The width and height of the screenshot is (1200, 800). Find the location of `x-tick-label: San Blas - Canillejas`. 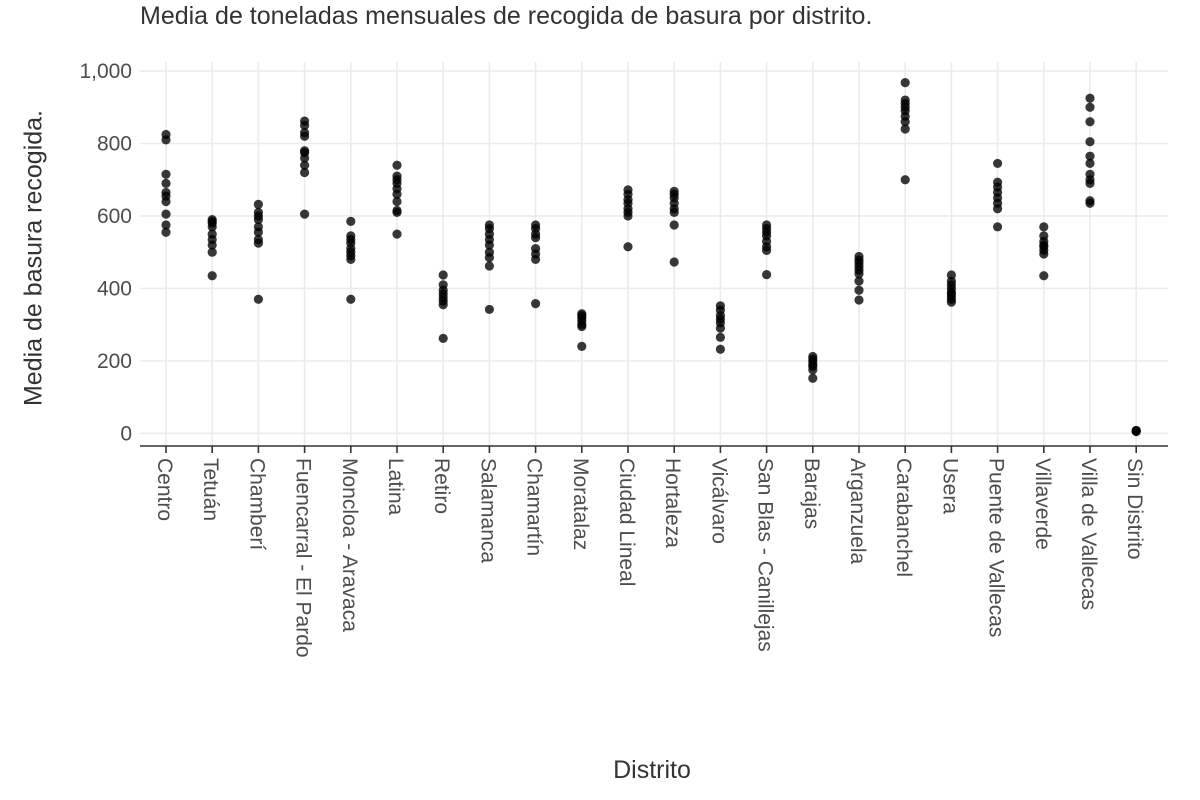

x-tick-label: San Blas - Canillejas is located at coordinates (765, 555).